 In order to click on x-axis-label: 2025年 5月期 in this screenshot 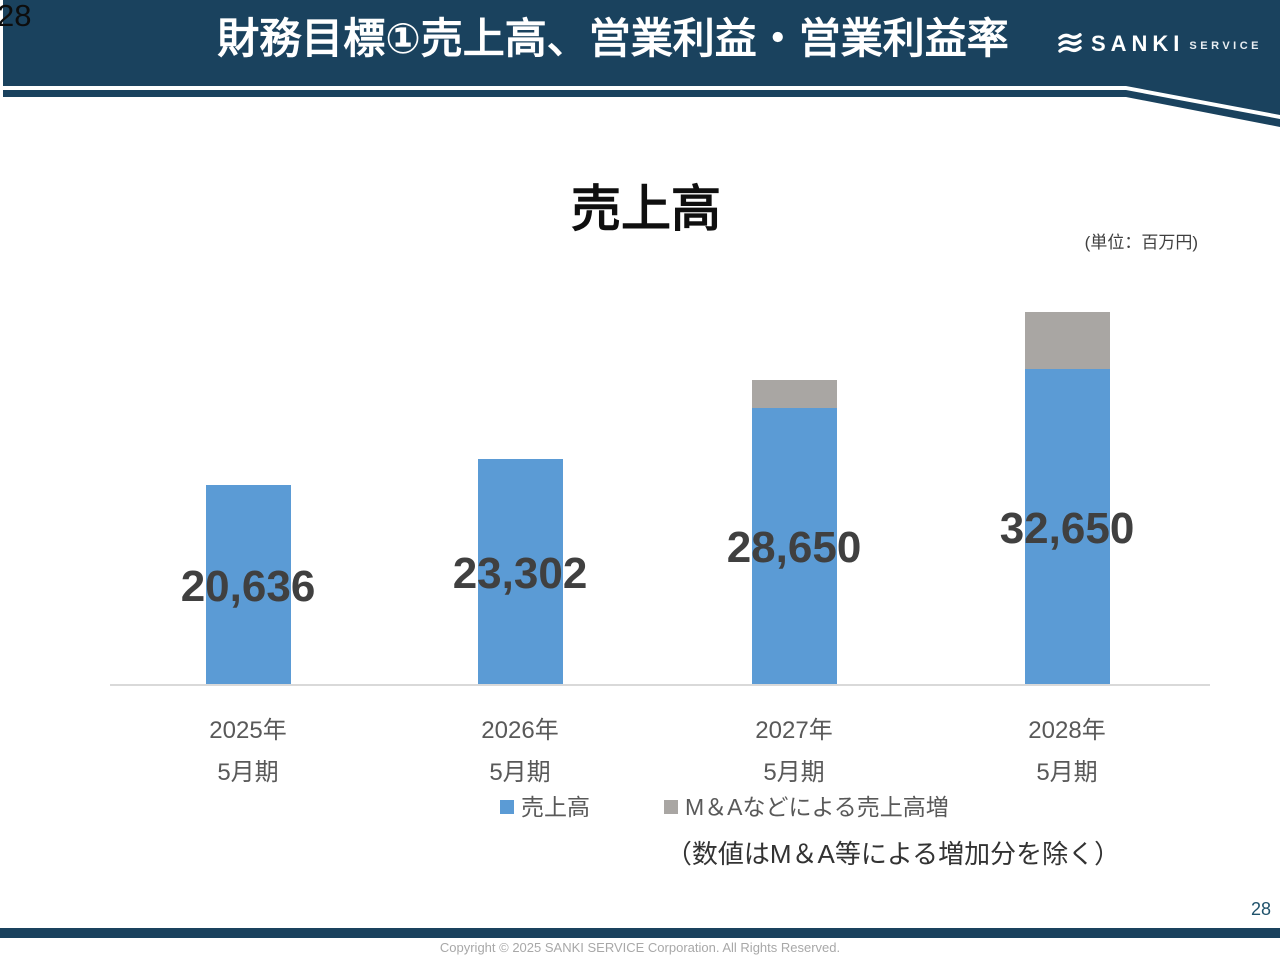, I will do `click(247, 752)`.